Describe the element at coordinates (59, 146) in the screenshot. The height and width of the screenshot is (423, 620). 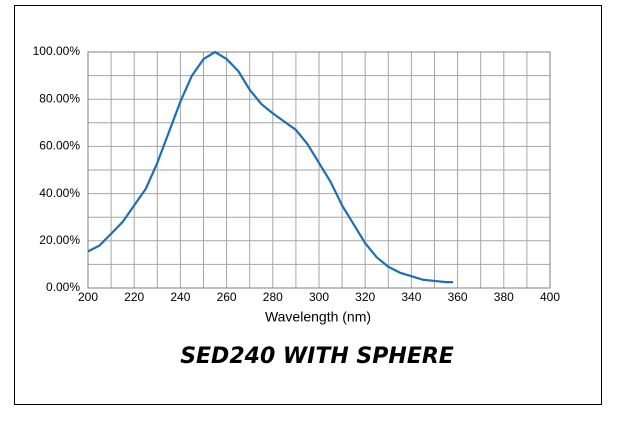
I see `y-tick-label: 60.00%` at that location.